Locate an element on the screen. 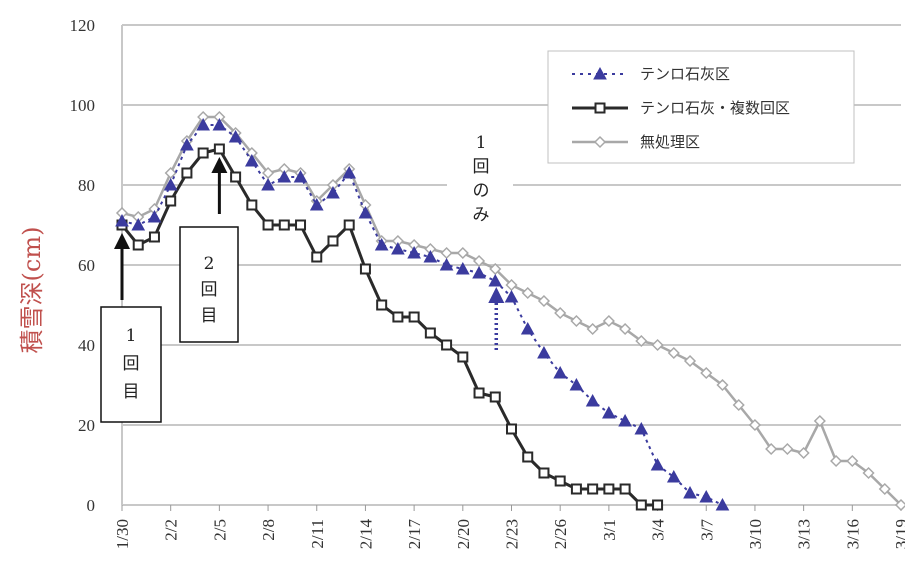 This screenshot has width=905, height=581. annotation-text: 目 is located at coordinates (131, 392).